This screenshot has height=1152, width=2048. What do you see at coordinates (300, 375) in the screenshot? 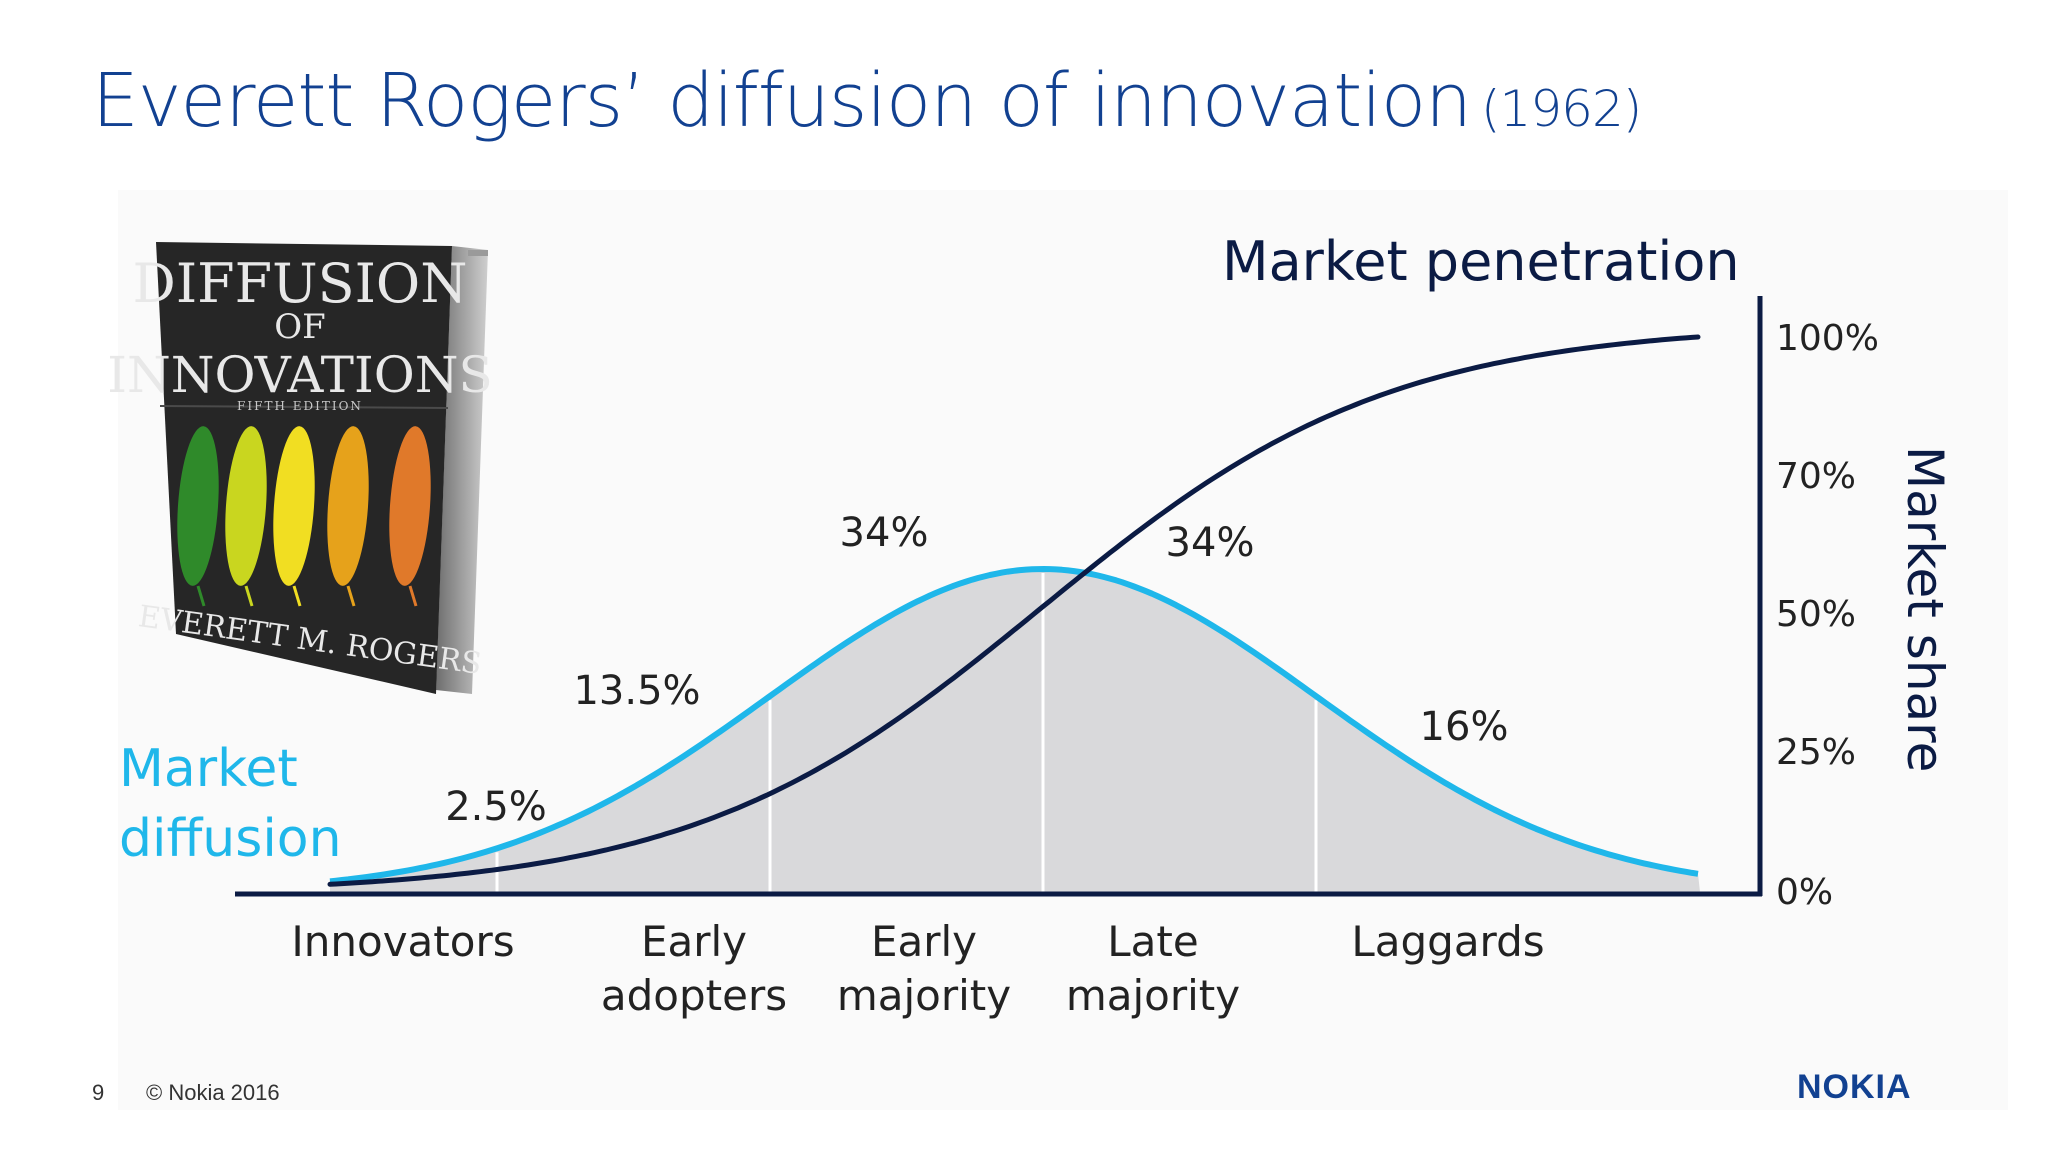
I see `book-title-line3: INNOVATIONS` at bounding box center [300, 375].